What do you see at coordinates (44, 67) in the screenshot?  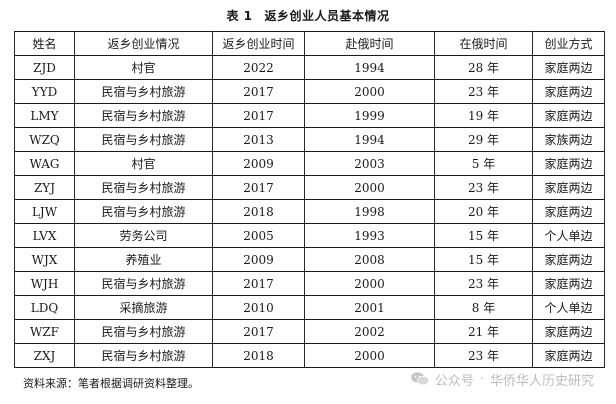 I see `cell-name: ZJD` at bounding box center [44, 67].